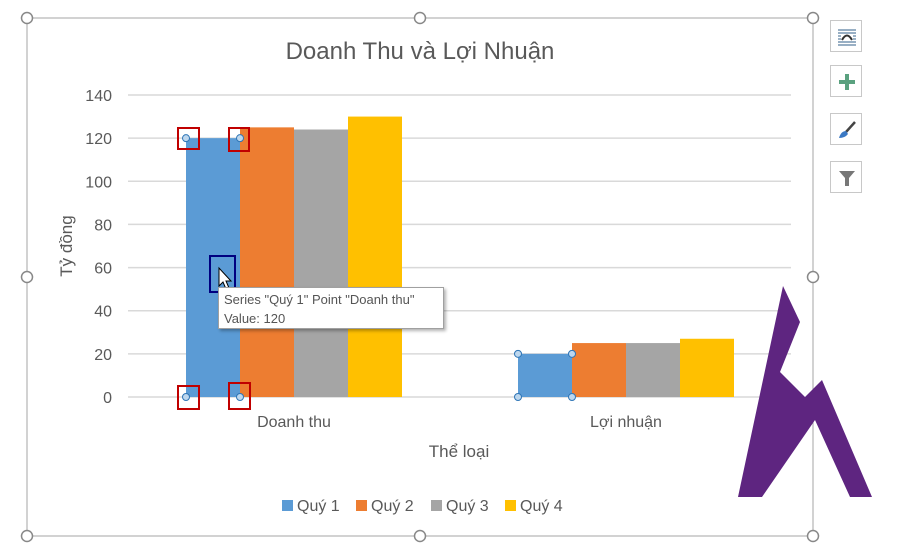  What do you see at coordinates (459, 451) in the screenshot?
I see `x-axis-title: Thể loại` at bounding box center [459, 451].